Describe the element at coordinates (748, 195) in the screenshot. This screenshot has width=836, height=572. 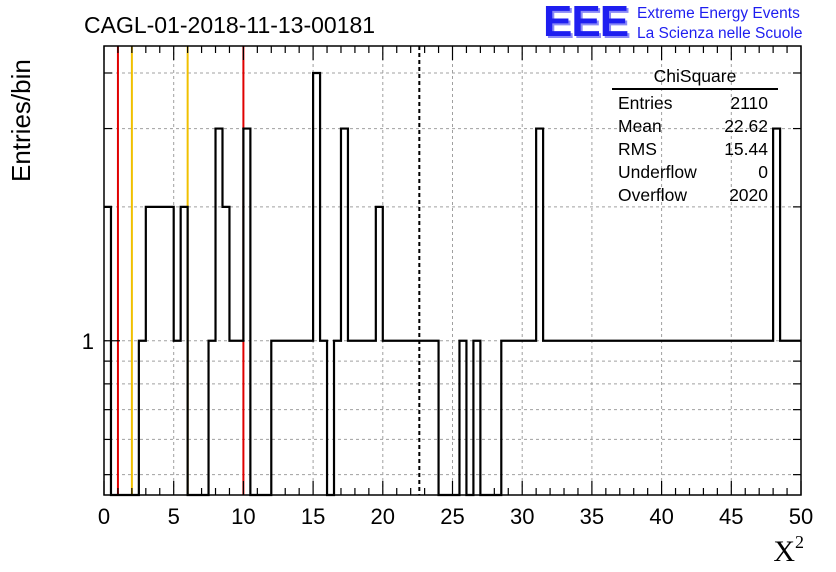
I see `stats-value: 2020` at that location.